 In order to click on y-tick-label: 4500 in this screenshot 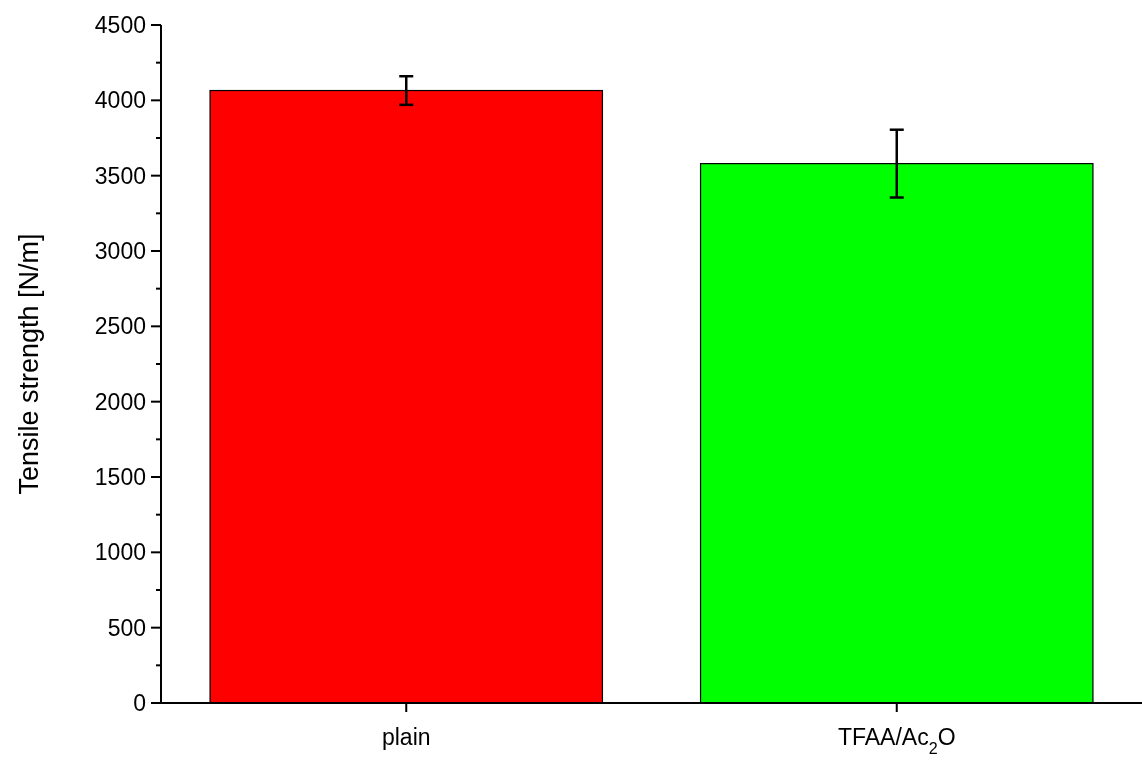, I will do `click(120, 25)`.